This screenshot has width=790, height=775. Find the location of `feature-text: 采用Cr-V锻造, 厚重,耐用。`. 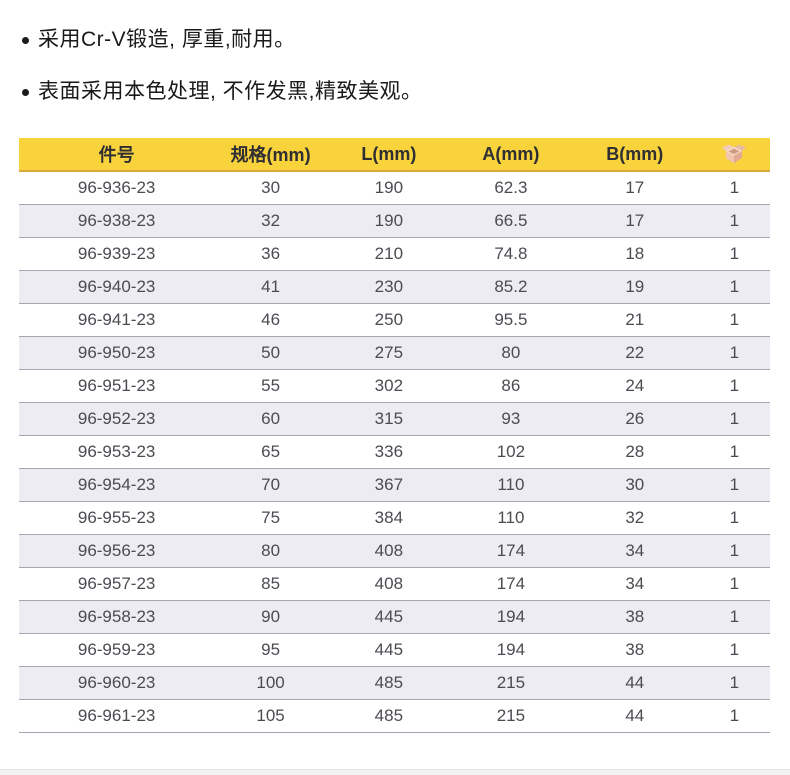

feature-text: 采用Cr-V锻造, 厚重,耐用。 is located at coordinates (167, 39).